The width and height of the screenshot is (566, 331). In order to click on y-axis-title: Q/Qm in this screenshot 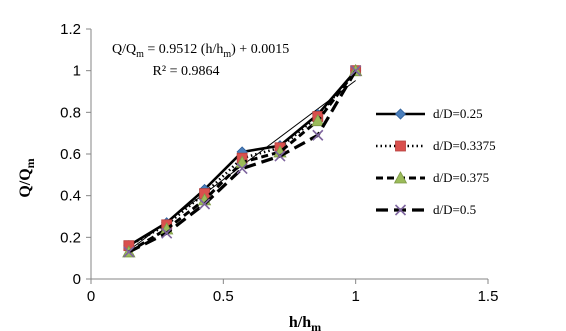, I will do `click(27, 177)`.